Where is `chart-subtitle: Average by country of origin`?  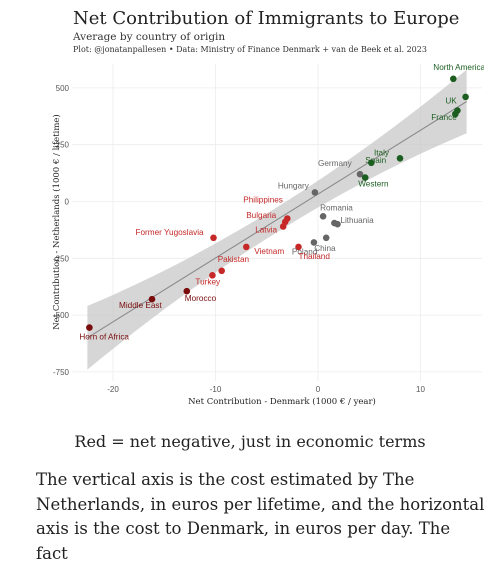 chart-subtitle: Average by country of origin is located at coordinates (148, 37).